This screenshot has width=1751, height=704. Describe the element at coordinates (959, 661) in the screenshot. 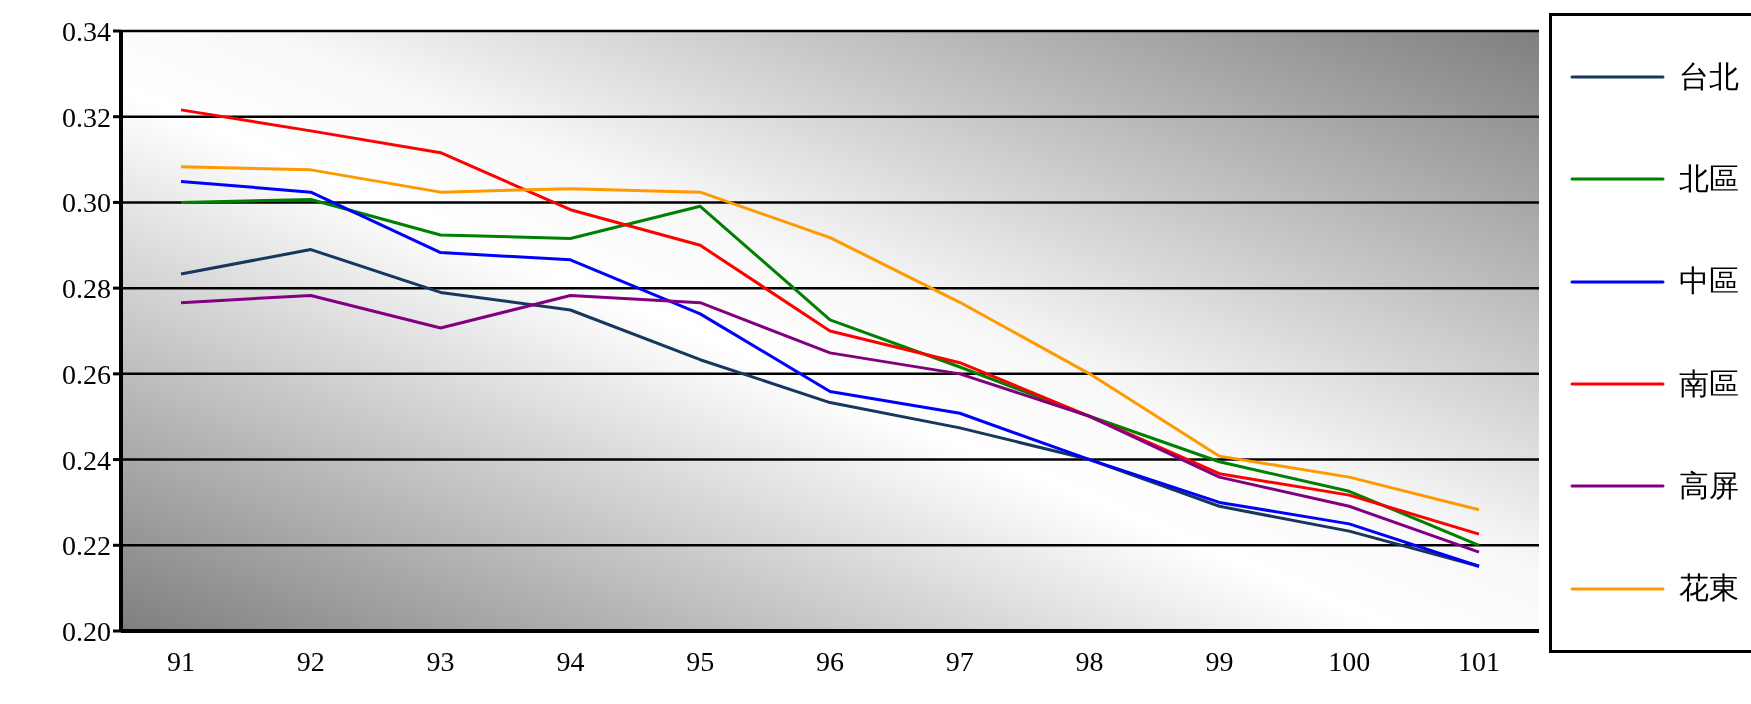

I see `x-tick-label: 97` at that location.